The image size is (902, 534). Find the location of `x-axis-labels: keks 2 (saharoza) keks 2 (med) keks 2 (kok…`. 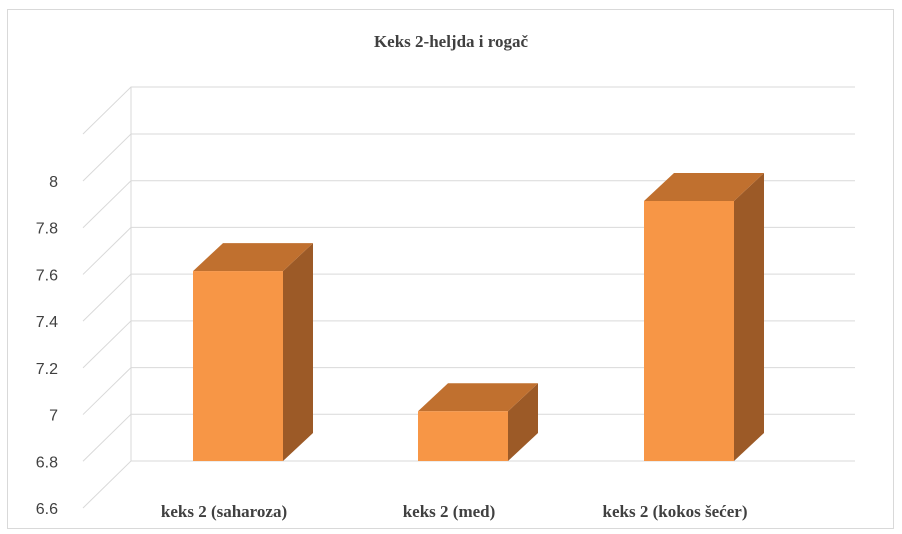

x-axis-labels: keks 2 (saharoza) keks 2 (med) keks 2 (kok… is located at coordinates (454, 511).